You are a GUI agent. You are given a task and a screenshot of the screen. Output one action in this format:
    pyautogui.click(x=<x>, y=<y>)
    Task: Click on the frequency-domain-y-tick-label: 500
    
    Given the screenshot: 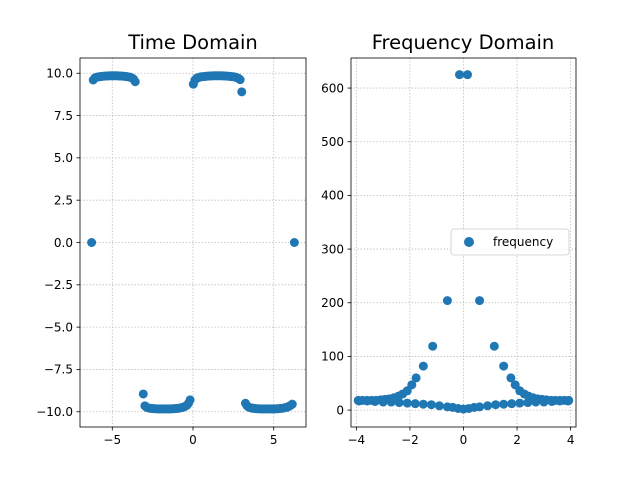 What is the action you would take?
    pyautogui.click(x=332, y=142)
    